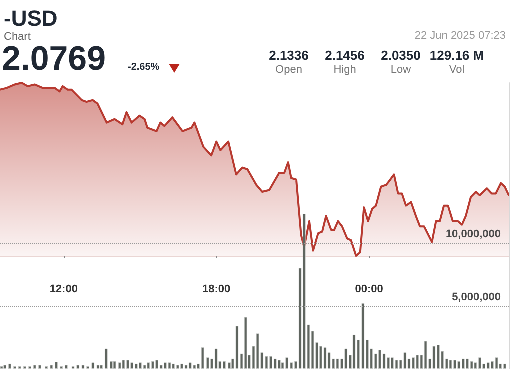 This screenshot has width=510, height=369. Describe the element at coordinates (345, 70) in the screenshot. I see `text: High` at that location.